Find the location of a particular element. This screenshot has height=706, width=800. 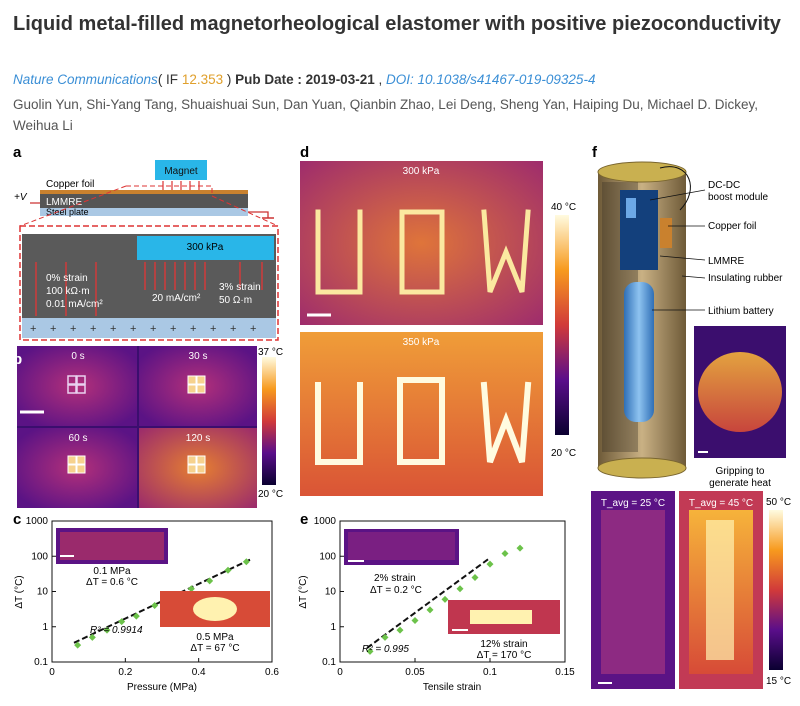

chart-e-inset-top-strain: 2% strain is located at coordinates (395, 578).